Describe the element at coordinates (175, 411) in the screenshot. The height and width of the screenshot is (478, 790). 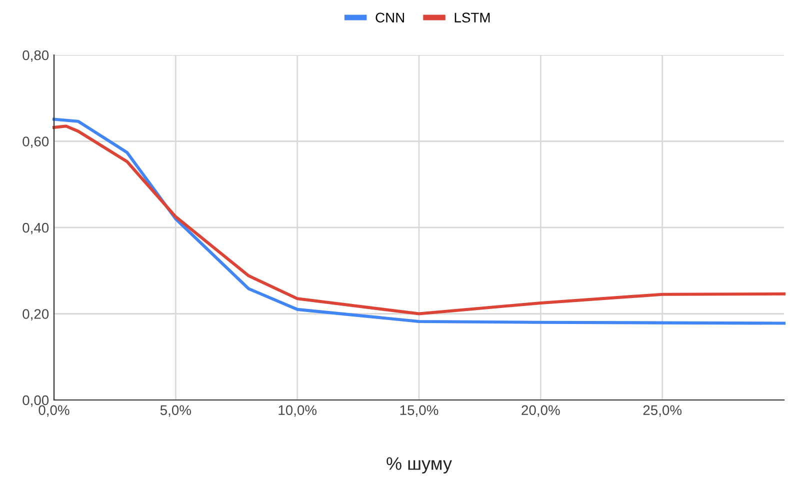
I see `x-tick-label: 5,0%` at that location.